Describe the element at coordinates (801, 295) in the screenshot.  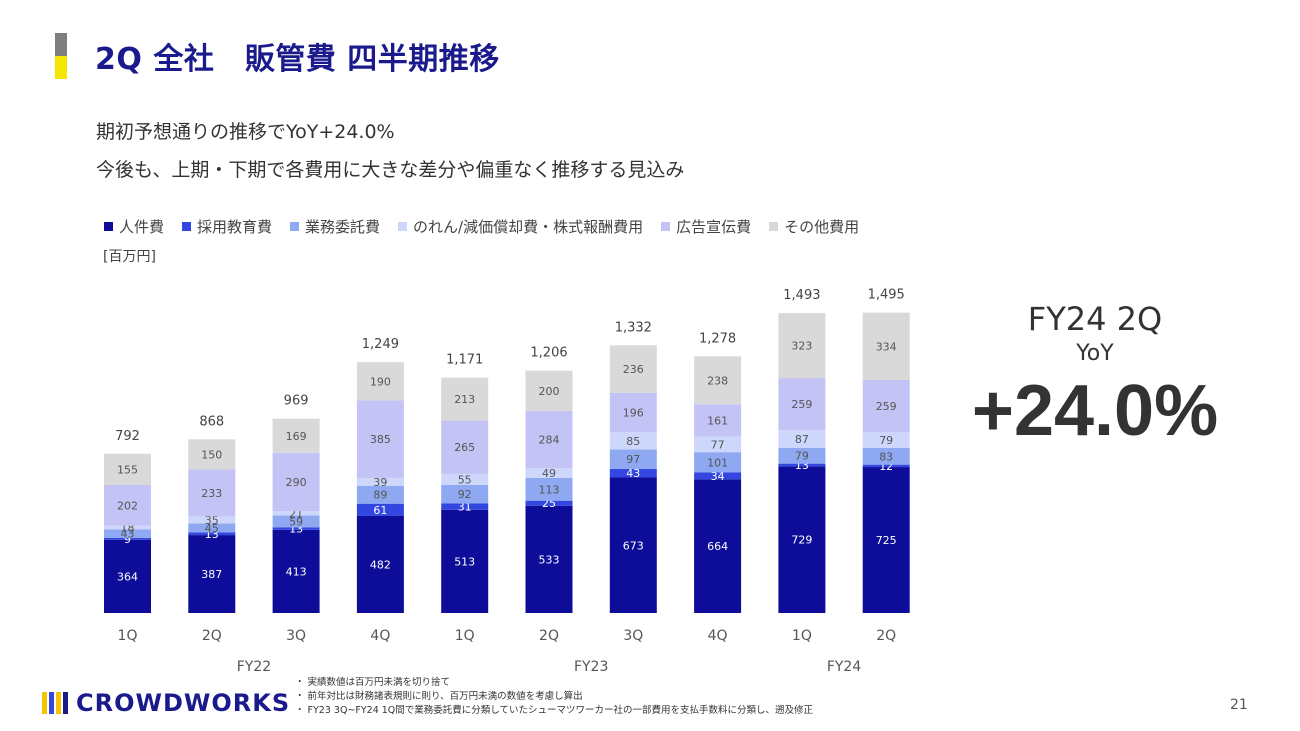
I see `total-label: 1,493` at that location.